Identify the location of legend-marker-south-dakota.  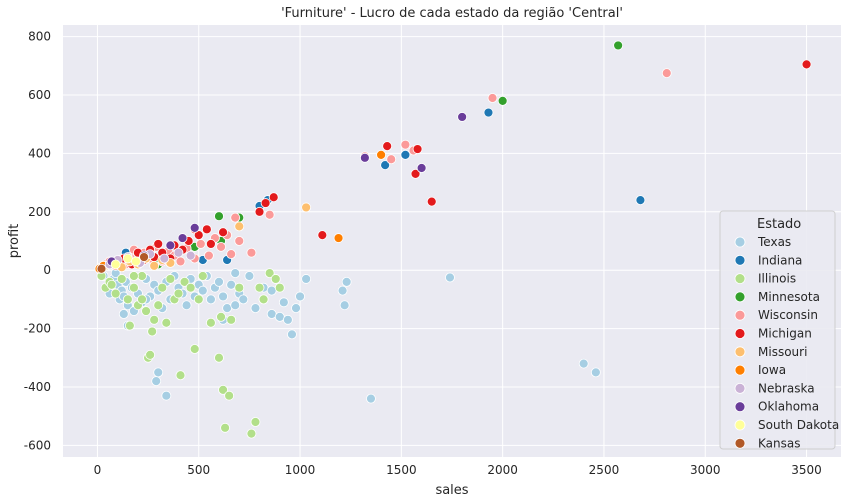
(740, 425).